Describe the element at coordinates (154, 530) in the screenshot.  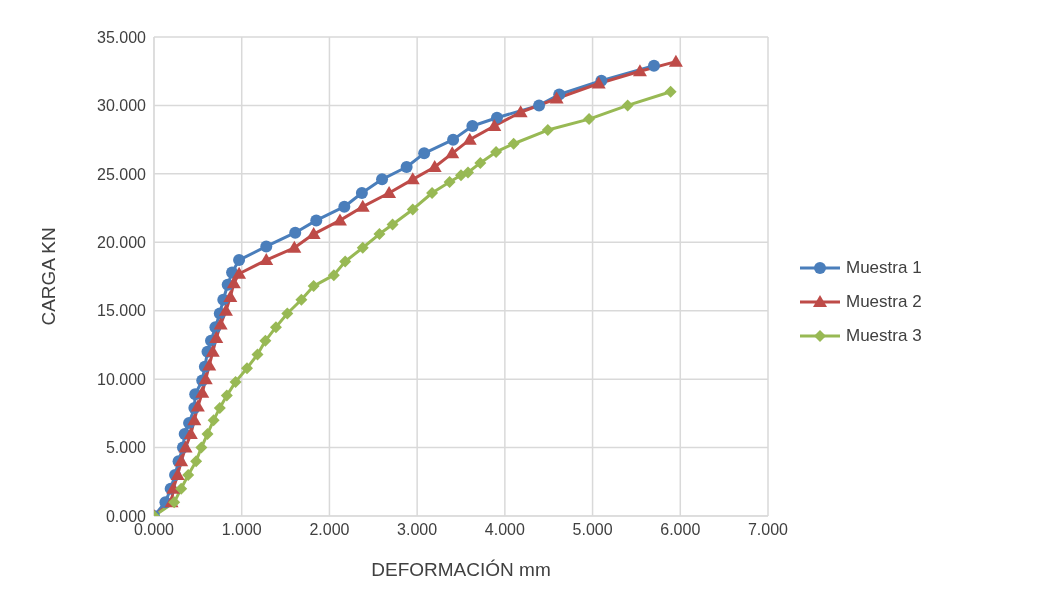
I see `x-tick-label: 0.000` at that location.